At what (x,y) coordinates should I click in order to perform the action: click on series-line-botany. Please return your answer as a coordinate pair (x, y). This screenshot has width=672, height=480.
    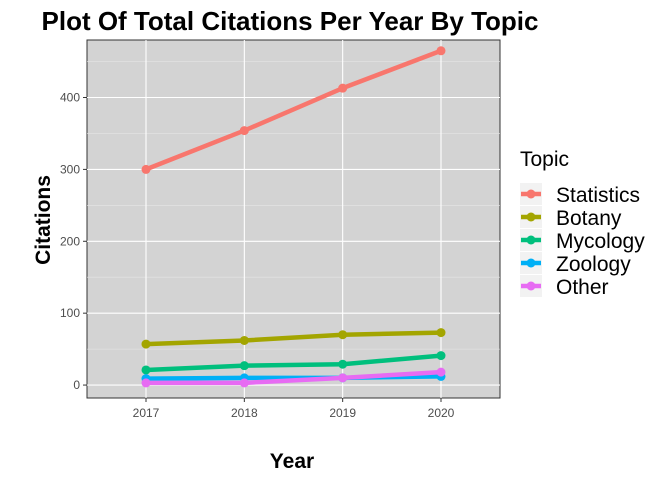
    Looking at the image, I should click on (293, 338).